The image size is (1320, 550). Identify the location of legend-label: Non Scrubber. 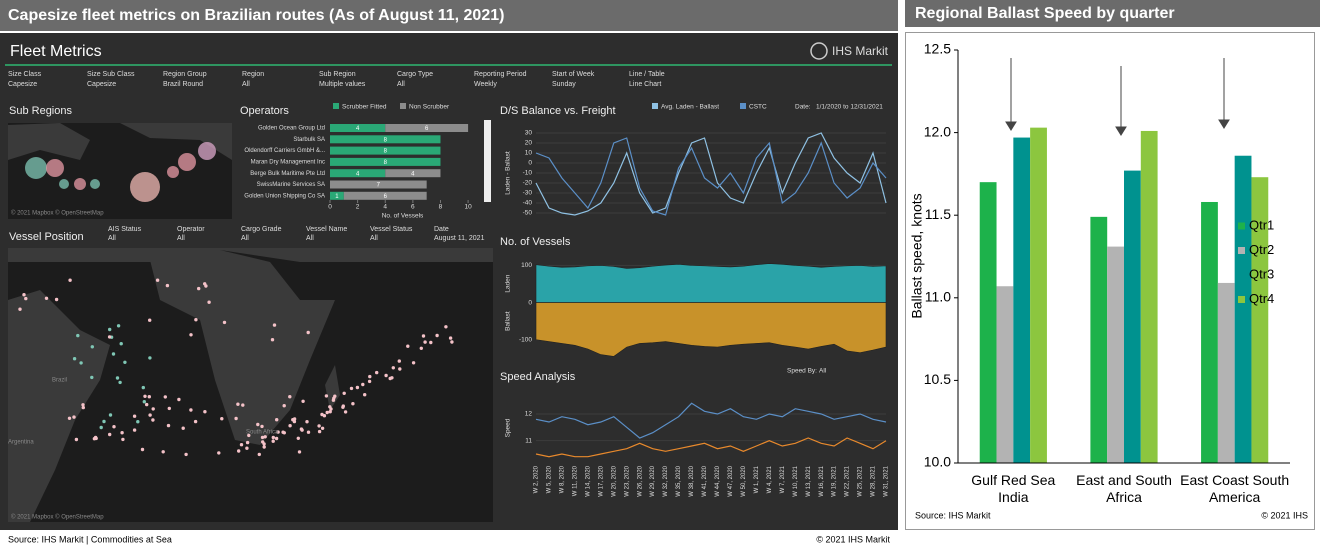
(429, 107).